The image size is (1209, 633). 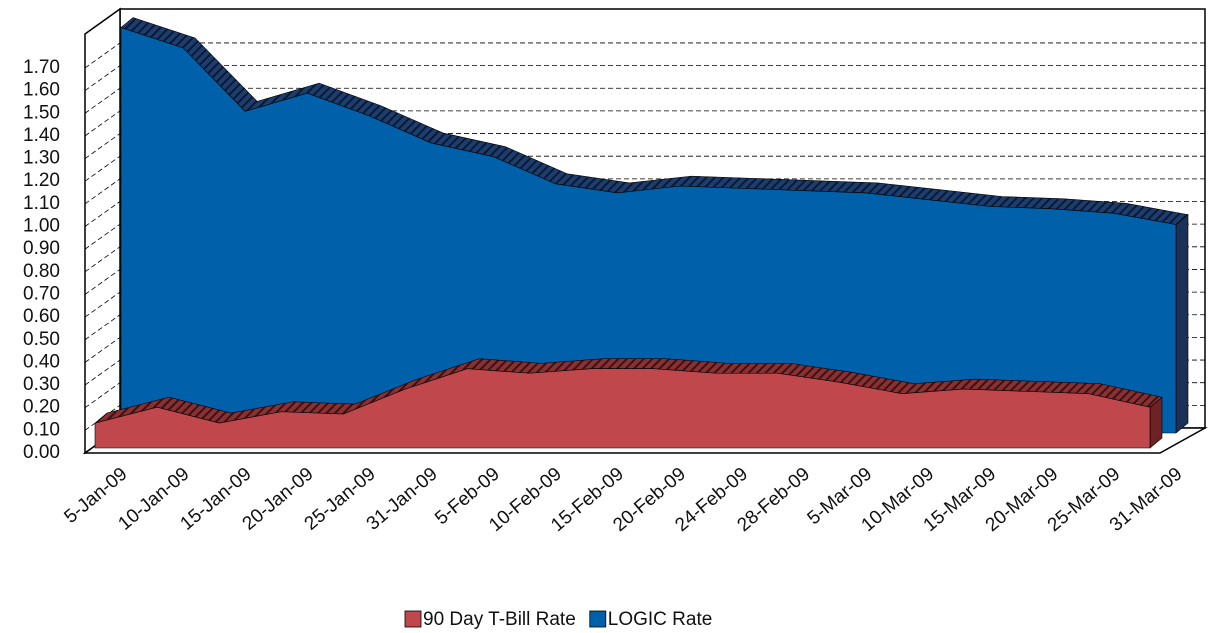 I want to click on y-tick-label: 0.90, so click(x=41, y=248).